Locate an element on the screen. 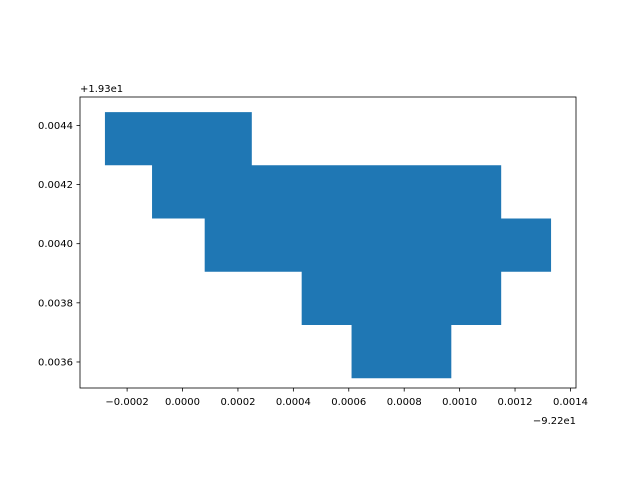 The image size is (640, 480). x-tick-label: 0.0002 is located at coordinates (237, 402).